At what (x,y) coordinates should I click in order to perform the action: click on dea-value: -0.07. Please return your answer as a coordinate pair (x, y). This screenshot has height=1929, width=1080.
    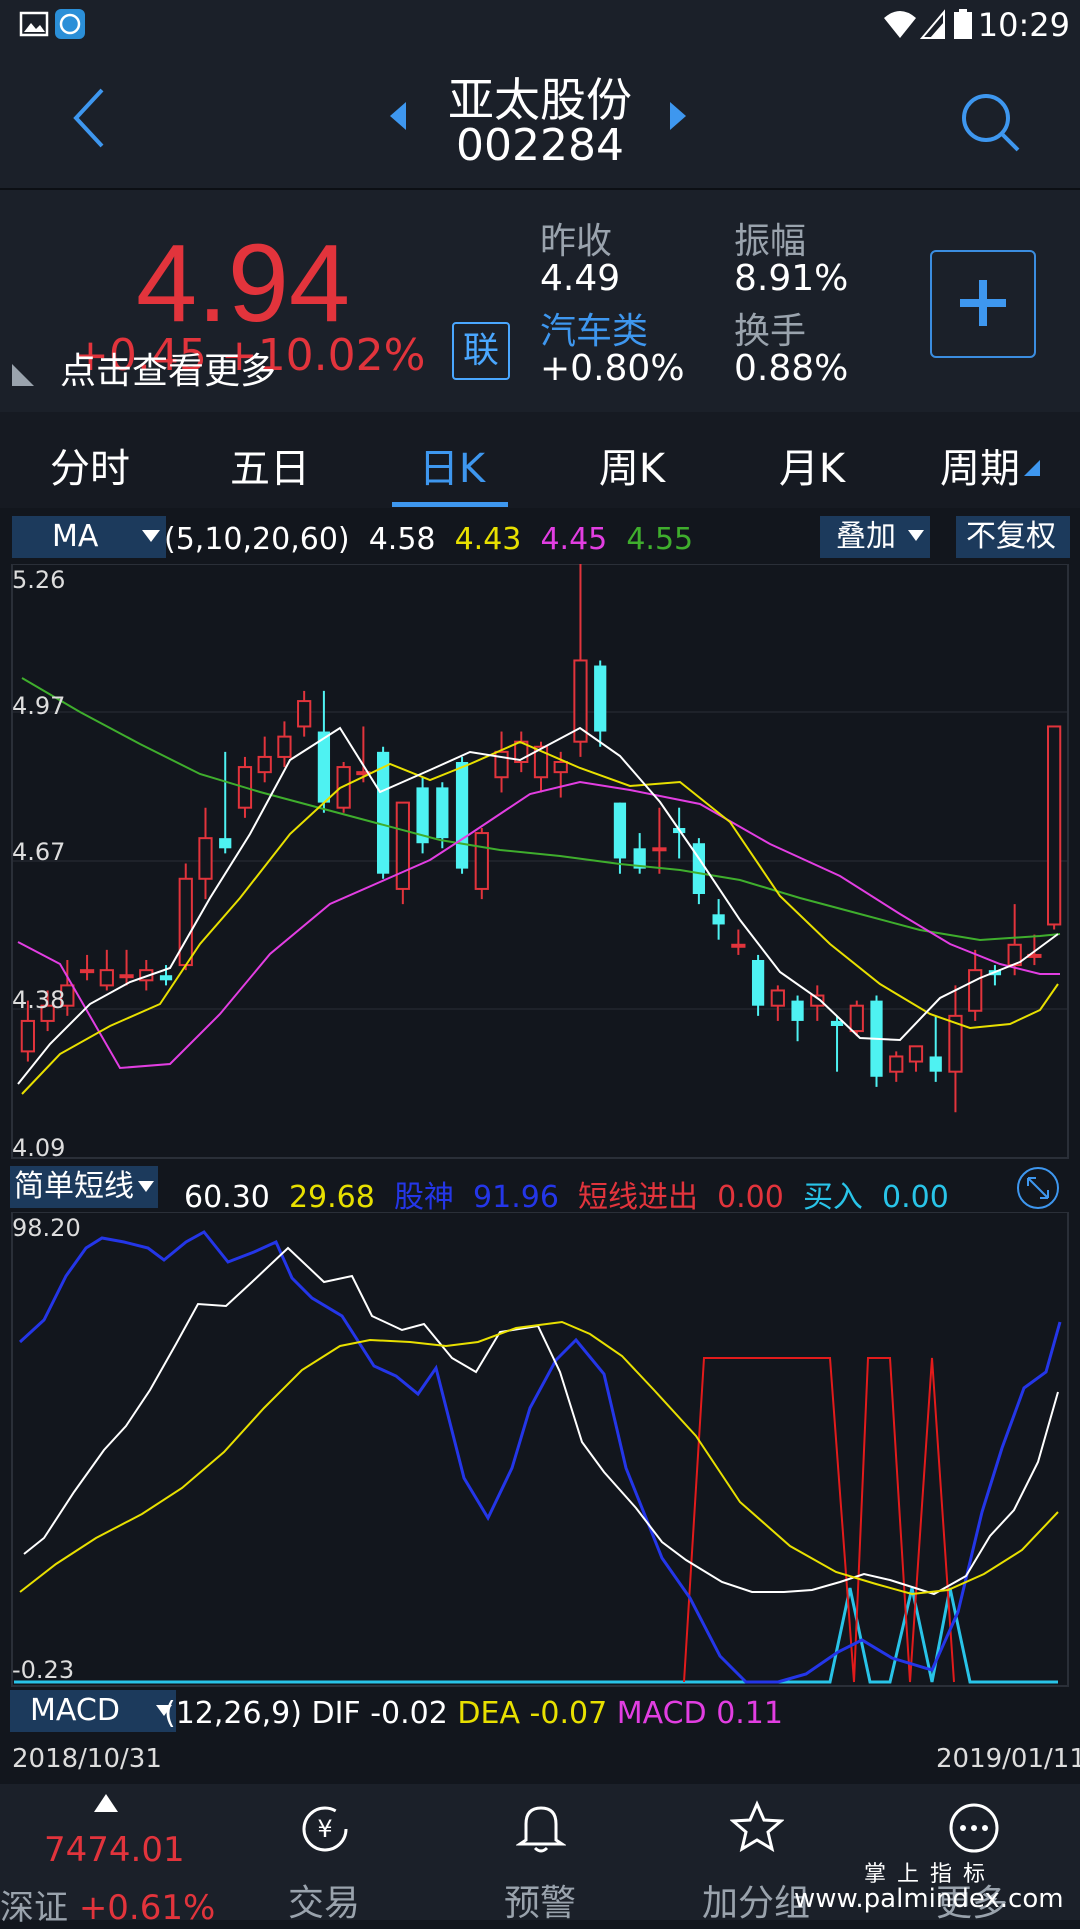
    Looking at the image, I should click on (568, 1713).